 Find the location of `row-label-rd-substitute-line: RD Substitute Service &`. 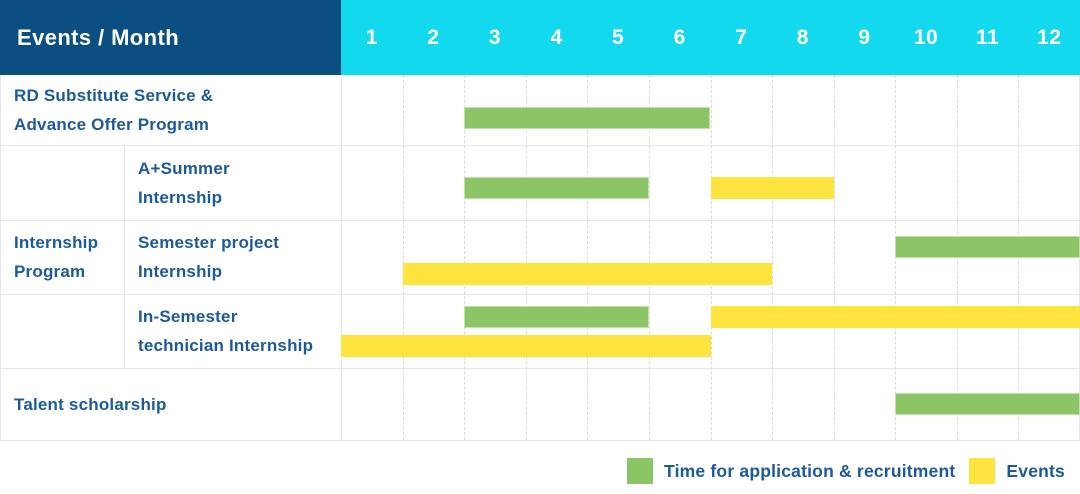

row-label-rd-substitute-line: RD Substitute Service & is located at coordinates (114, 95).